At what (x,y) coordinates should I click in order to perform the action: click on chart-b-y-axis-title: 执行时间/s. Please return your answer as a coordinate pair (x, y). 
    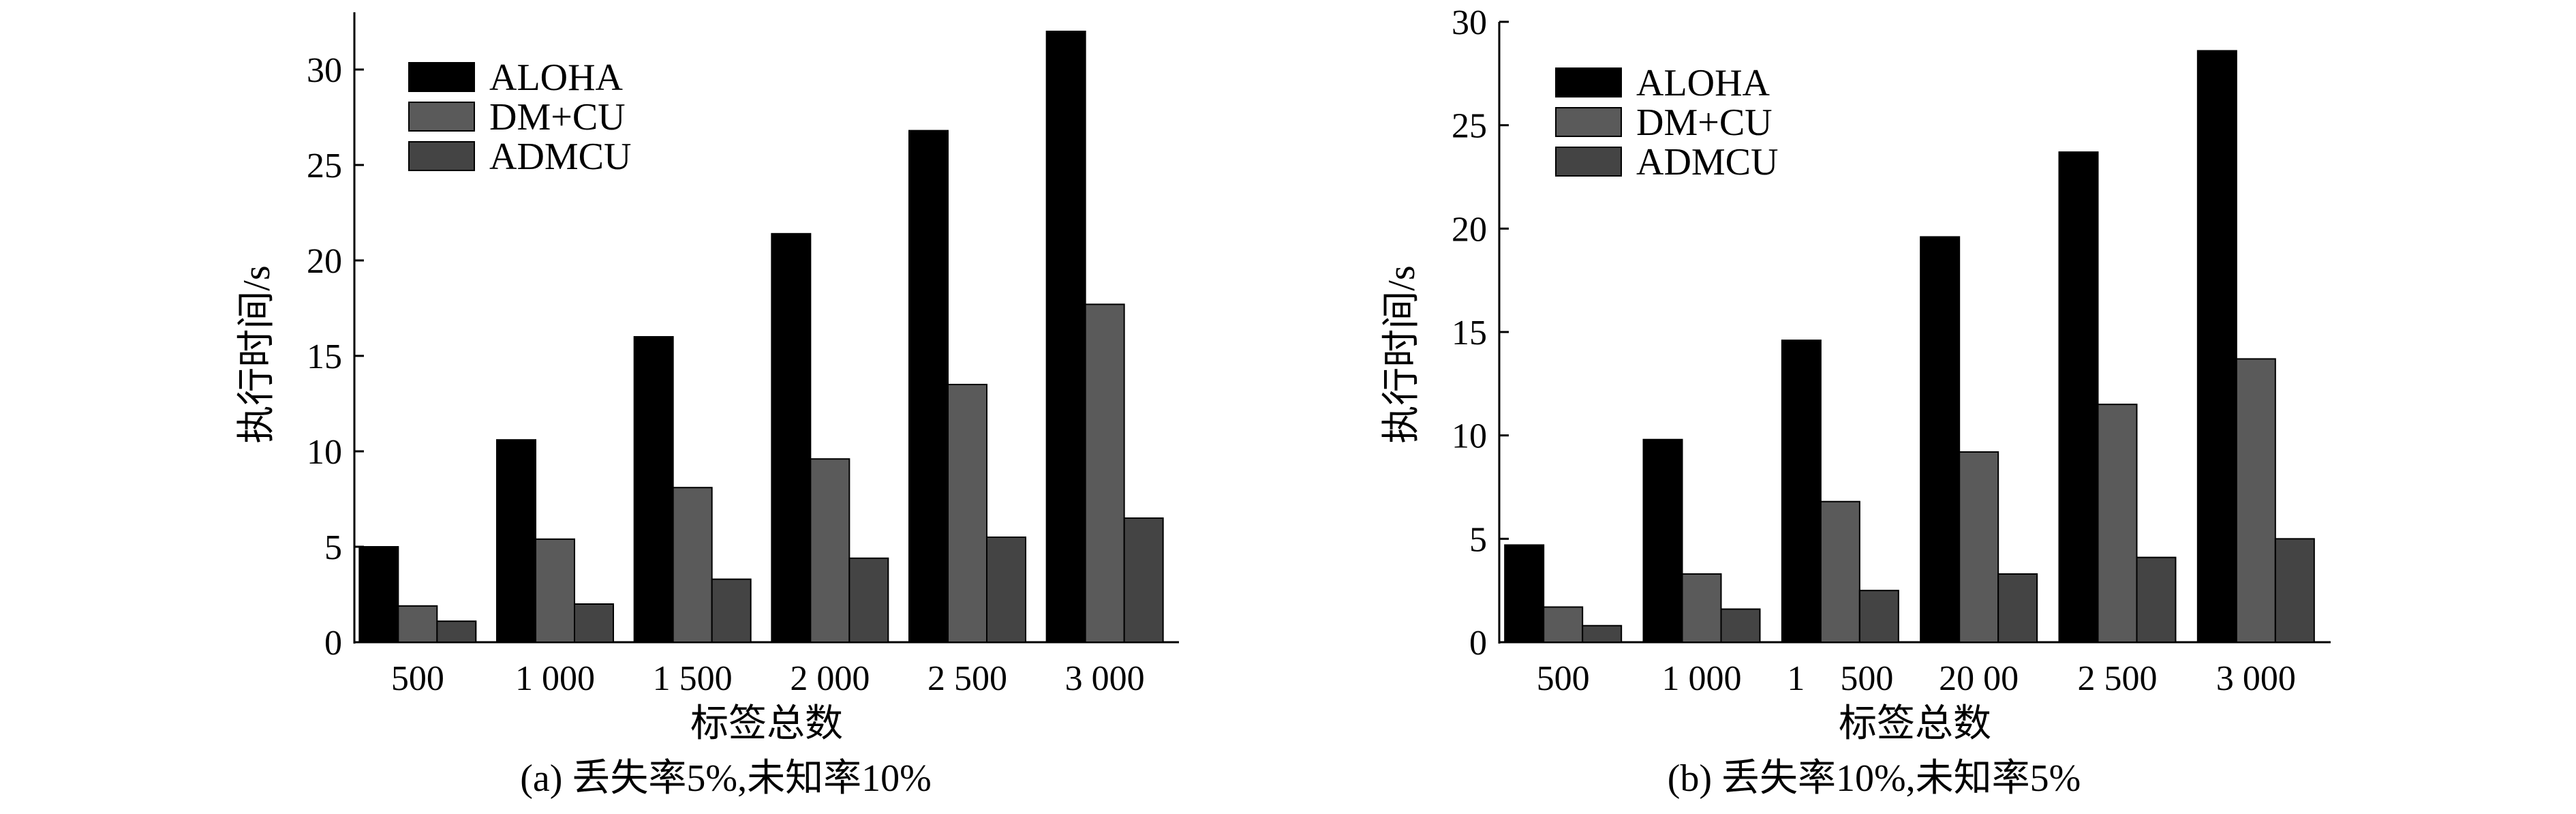
    Looking at the image, I should click on (1402, 354).